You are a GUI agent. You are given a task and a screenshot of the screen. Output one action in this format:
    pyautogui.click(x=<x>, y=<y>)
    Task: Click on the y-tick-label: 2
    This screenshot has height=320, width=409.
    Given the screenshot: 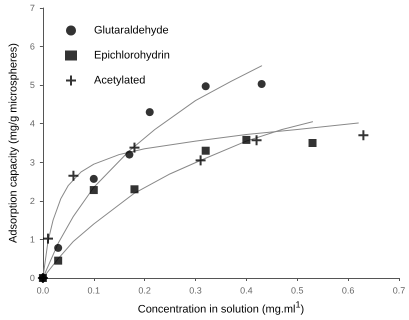 What is the action you would take?
    pyautogui.click(x=32, y=201)
    